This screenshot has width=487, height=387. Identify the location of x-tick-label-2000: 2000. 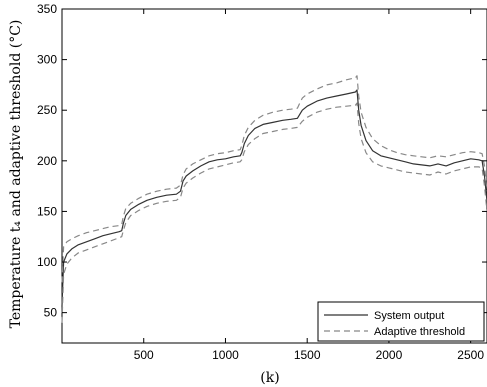
(389, 355).